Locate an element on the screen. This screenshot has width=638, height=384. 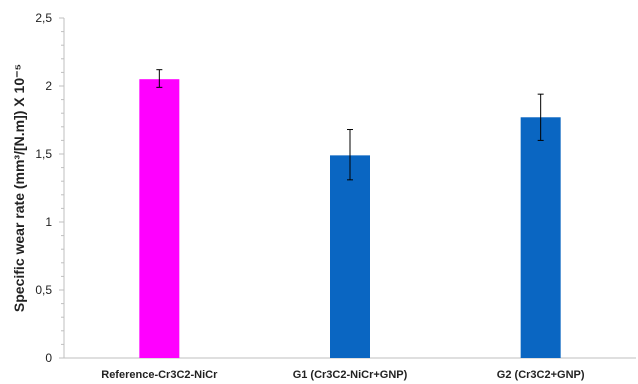
y-tick-label: 2 is located at coordinates (48, 86).